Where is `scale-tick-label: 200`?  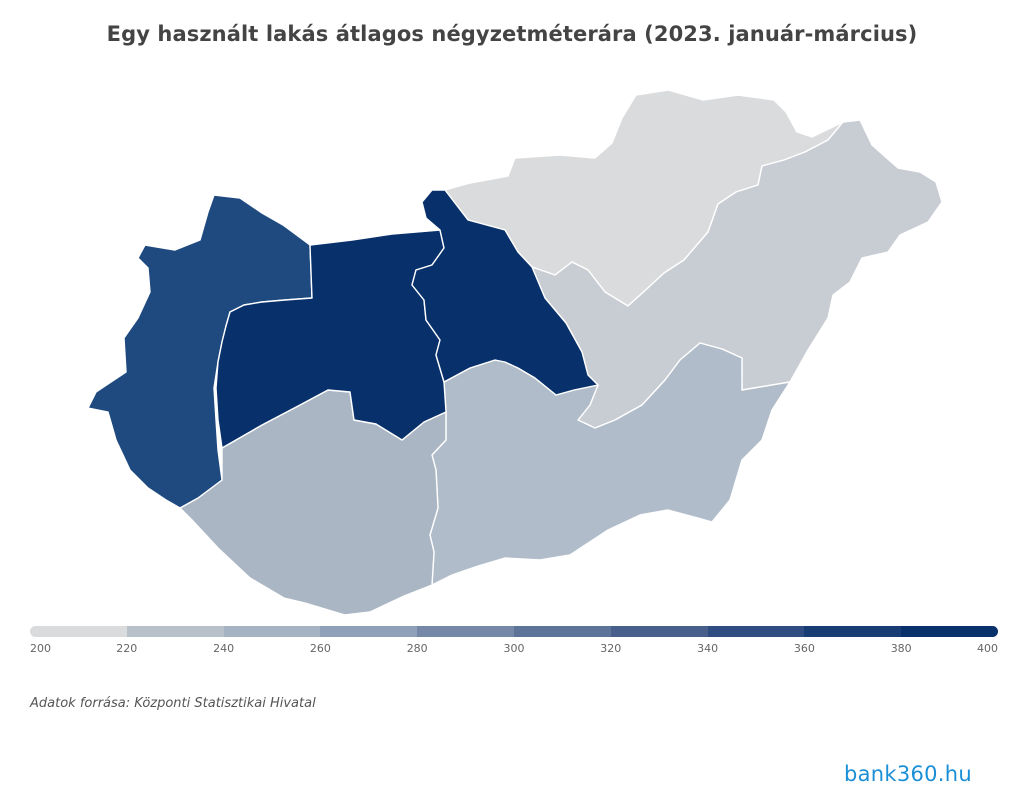 scale-tick-label: 200 is located at coordinates (40, 648).